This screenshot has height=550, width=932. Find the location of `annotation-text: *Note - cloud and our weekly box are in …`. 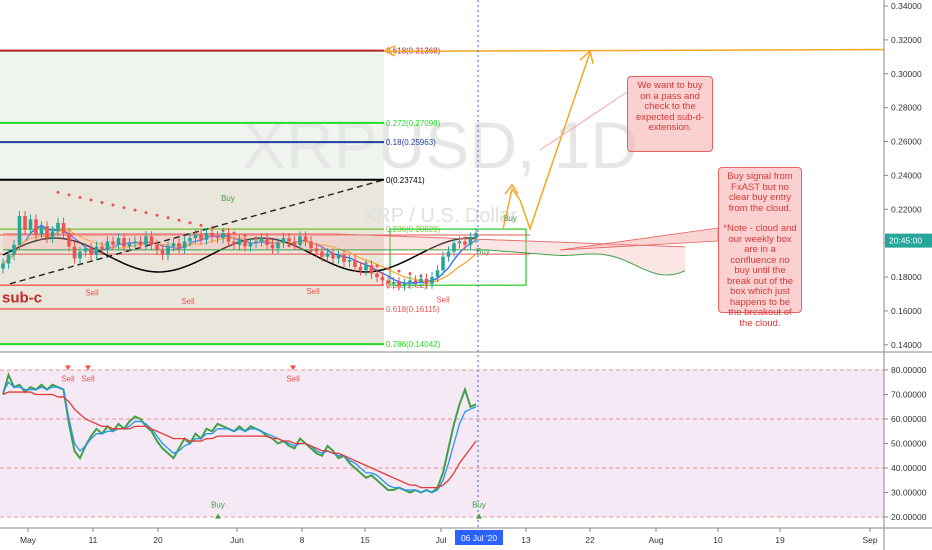

annotation-text: *Note - cloud and our weekly box are in … is located at coordinates (760, 276).